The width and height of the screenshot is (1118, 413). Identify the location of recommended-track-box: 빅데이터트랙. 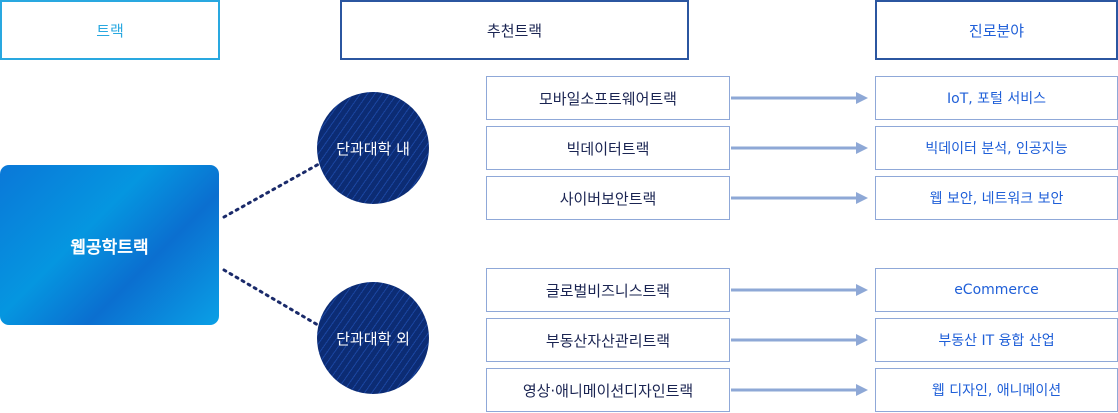
(608, 148).